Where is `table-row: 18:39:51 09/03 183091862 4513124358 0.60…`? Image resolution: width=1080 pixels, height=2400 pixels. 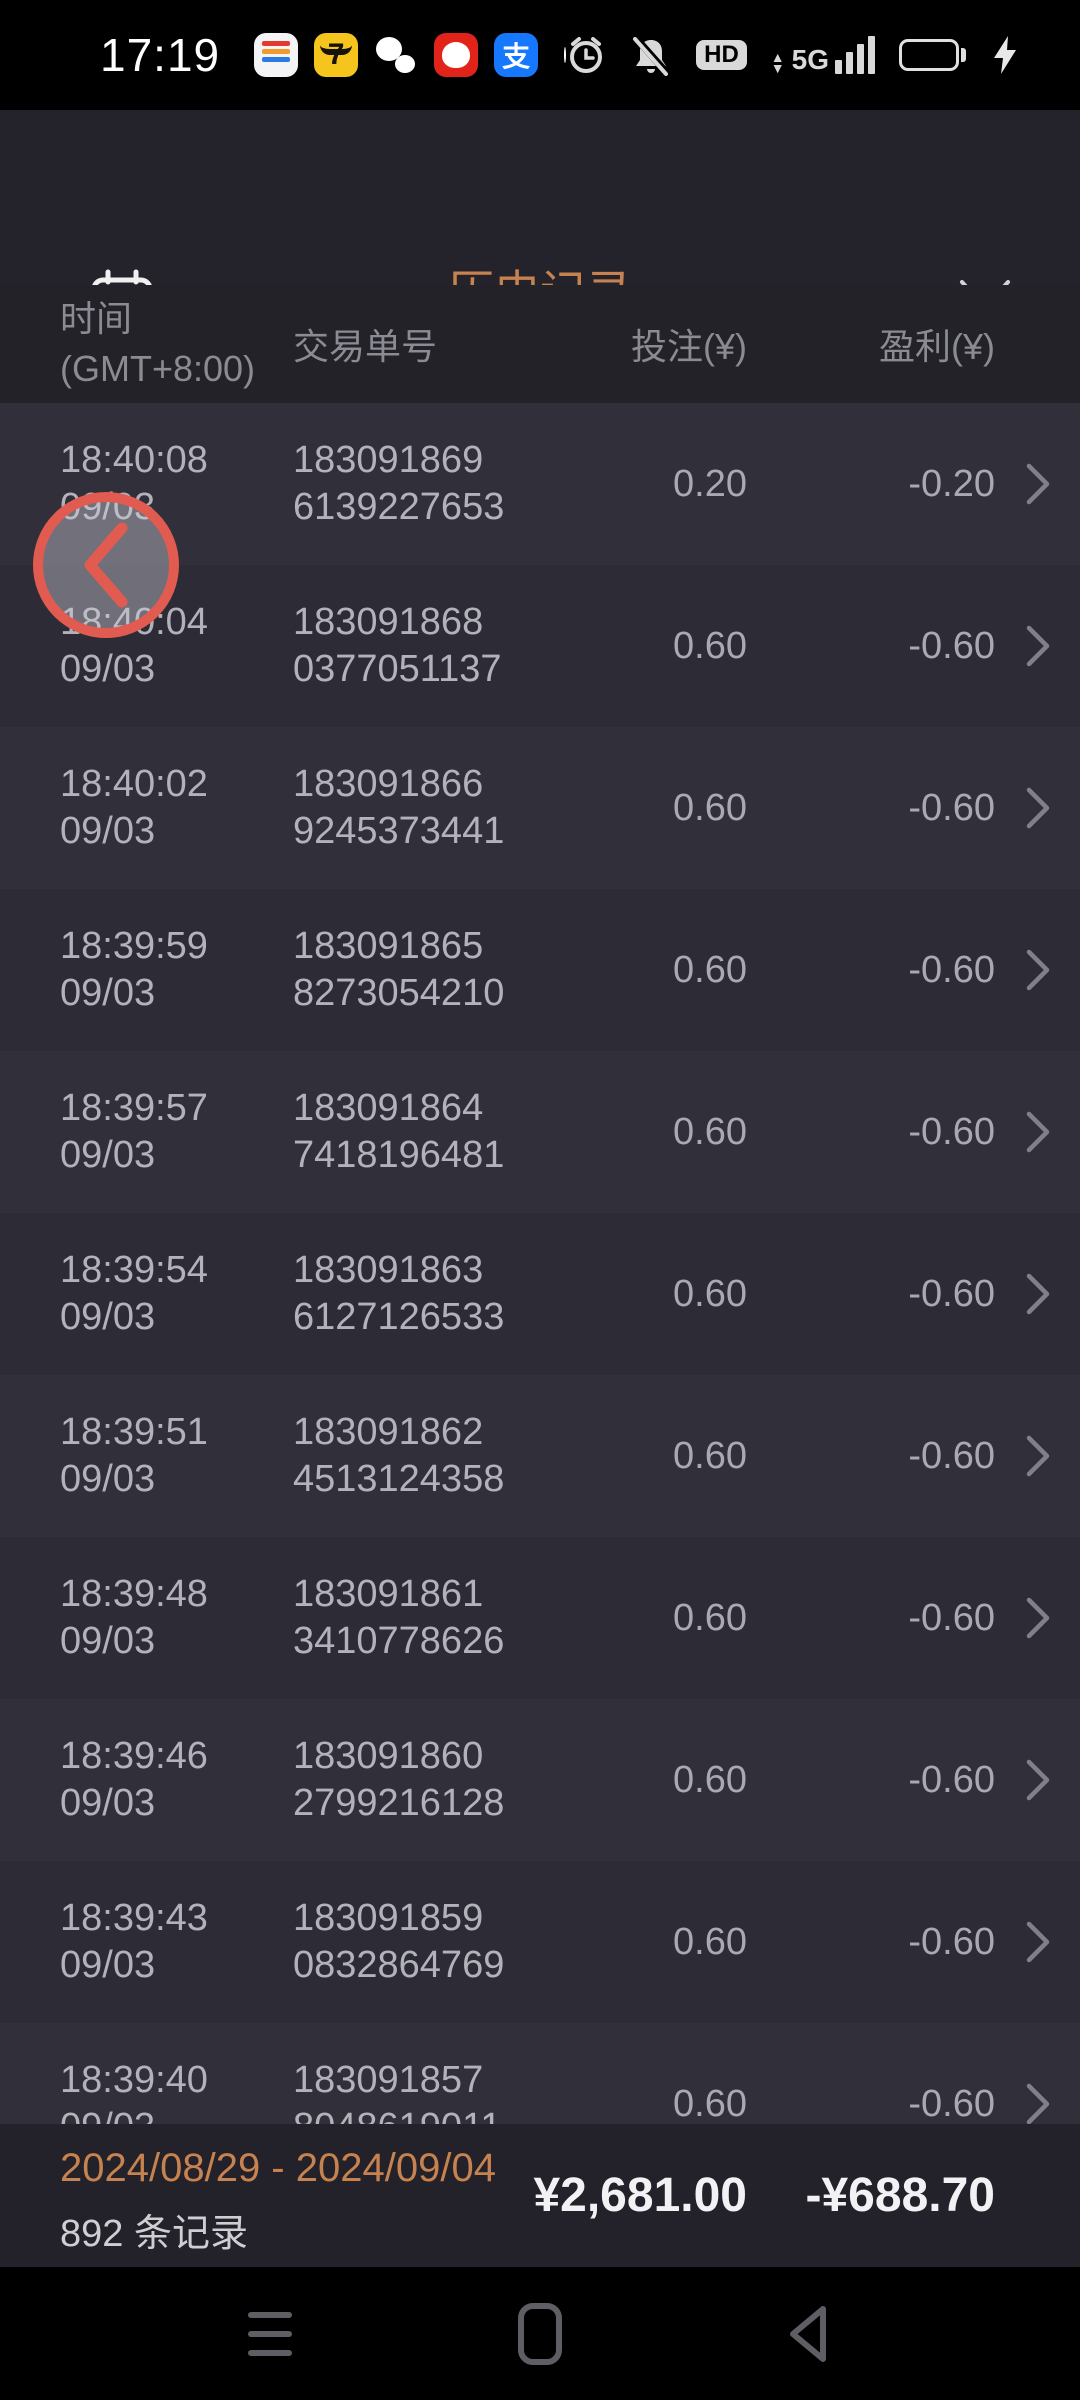 table-row: 18:39:51 09/03 183091862 4513124358 0.60… is located at coordinates (540, 1456).